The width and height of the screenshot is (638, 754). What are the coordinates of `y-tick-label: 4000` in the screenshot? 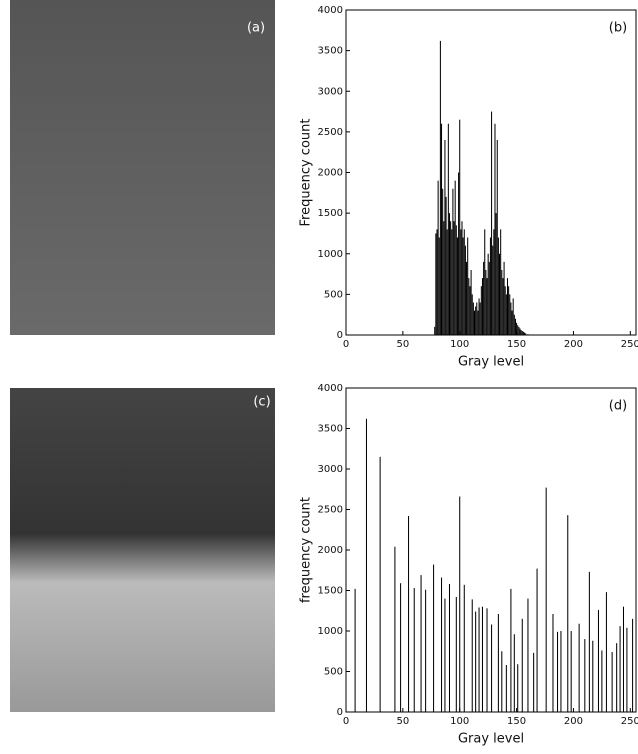 It's located at (330, 10).